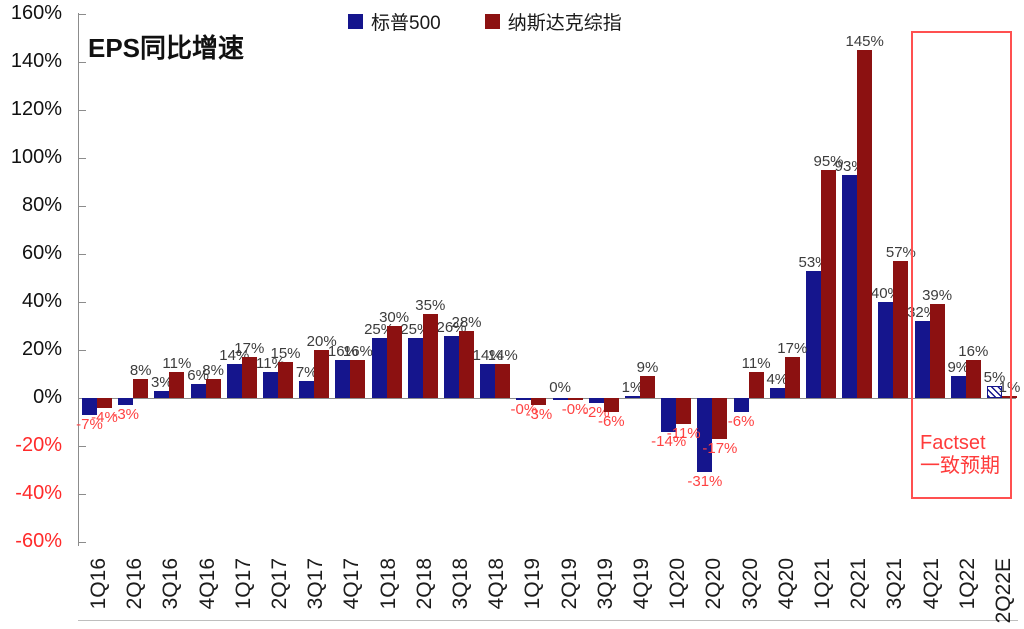 The width and height of the screenshot is (1024, 629). What do you see at coordinates (828, 284) in the screenshot?
I see `bar-纳斯达克综指-1Q21` at bounding box center [828, 284].